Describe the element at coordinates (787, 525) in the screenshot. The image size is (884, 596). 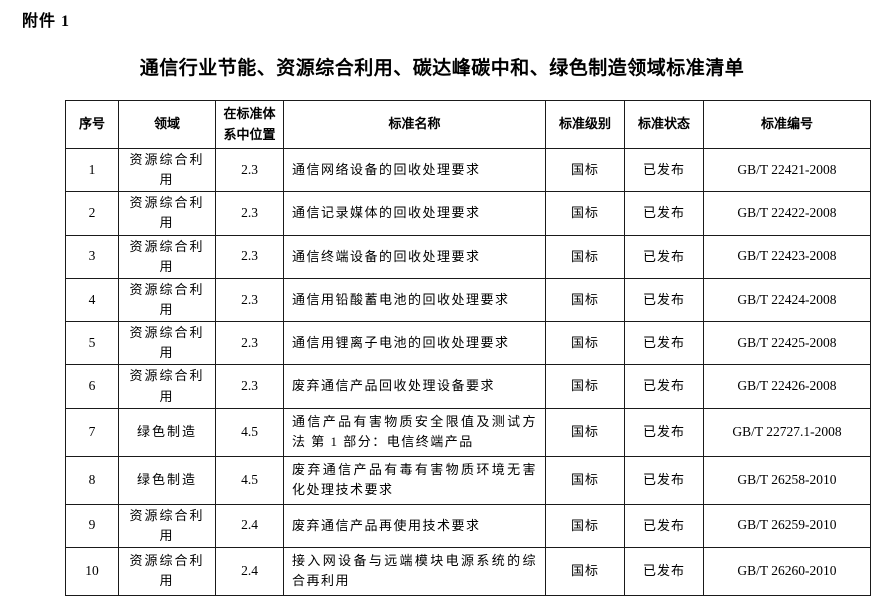
I see `cell-code: GB/T 26259-2010` at that location.